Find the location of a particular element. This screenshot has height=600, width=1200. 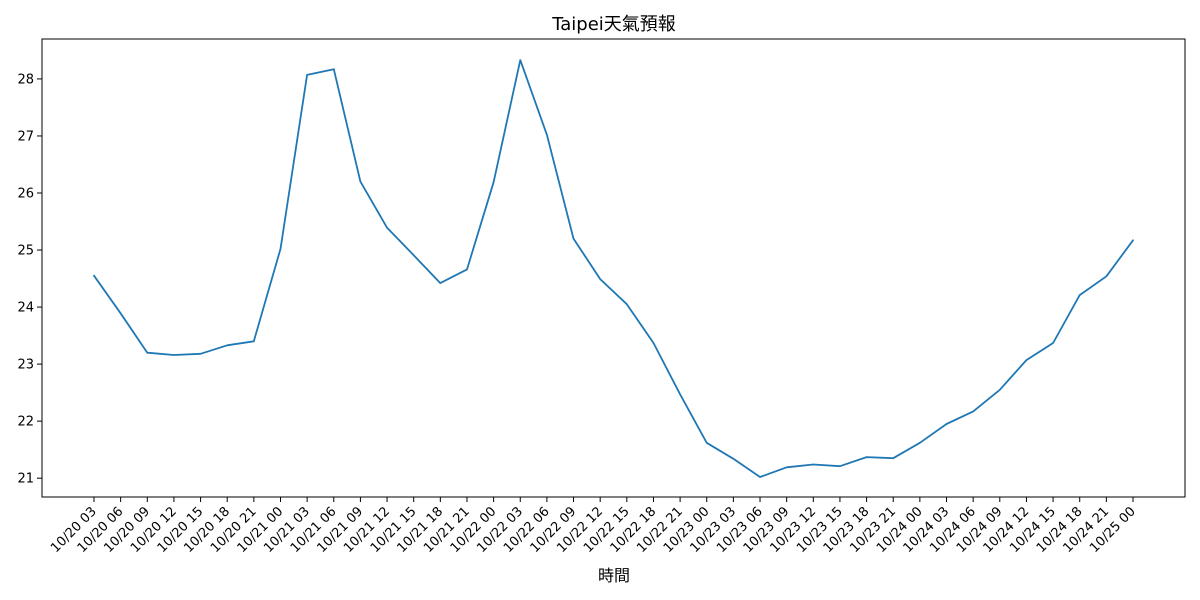

y-tick-label: 28 is located at coordinates (25, 79).